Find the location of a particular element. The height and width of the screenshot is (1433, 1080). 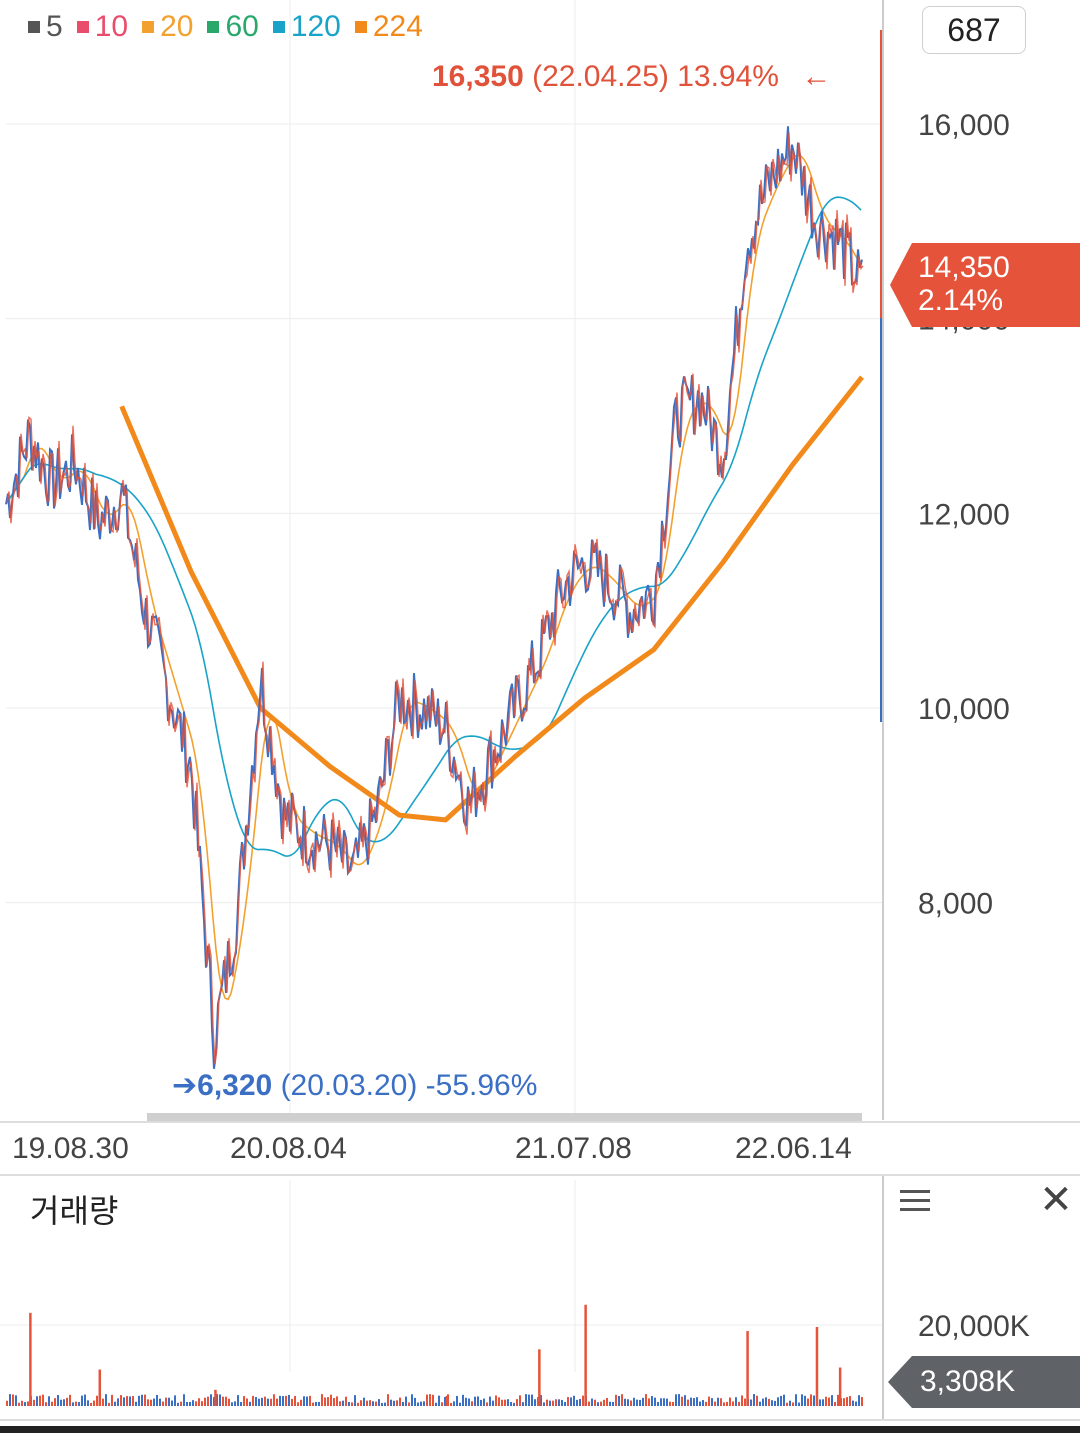

legend-item-120: 120 is located at coordinates (306, 27).